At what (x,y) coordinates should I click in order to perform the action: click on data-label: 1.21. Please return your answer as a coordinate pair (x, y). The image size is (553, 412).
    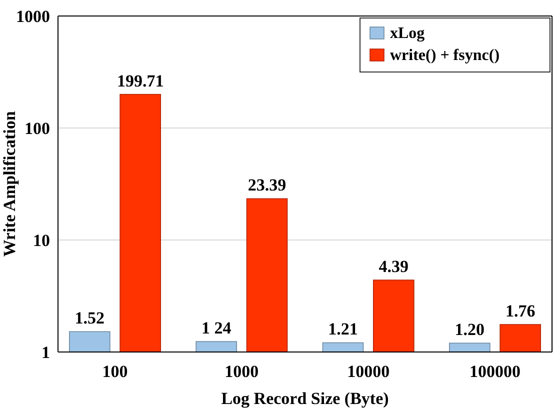
    Looking at the image, I should click on (343, 329).